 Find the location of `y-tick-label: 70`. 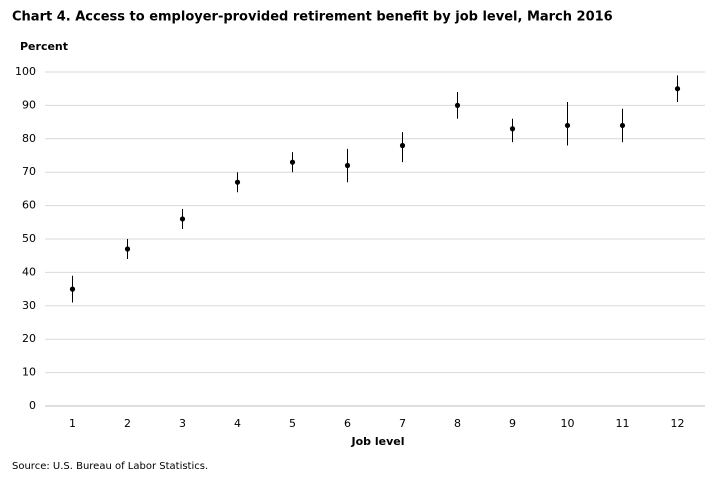

y-tick-label: 70 is located at coordinates (29, 171).